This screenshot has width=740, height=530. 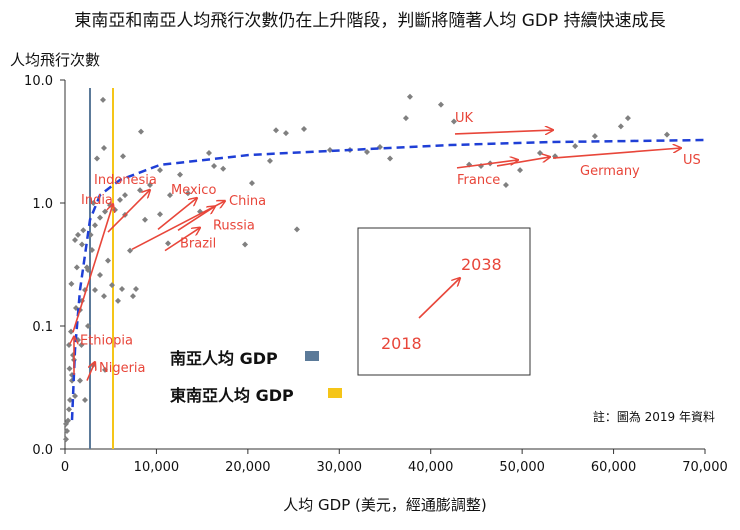 What do you see at coordinates (481, 264) in the screenshot?
I see `arrow-legend-end: 2038` at bounding box center [481, 264].